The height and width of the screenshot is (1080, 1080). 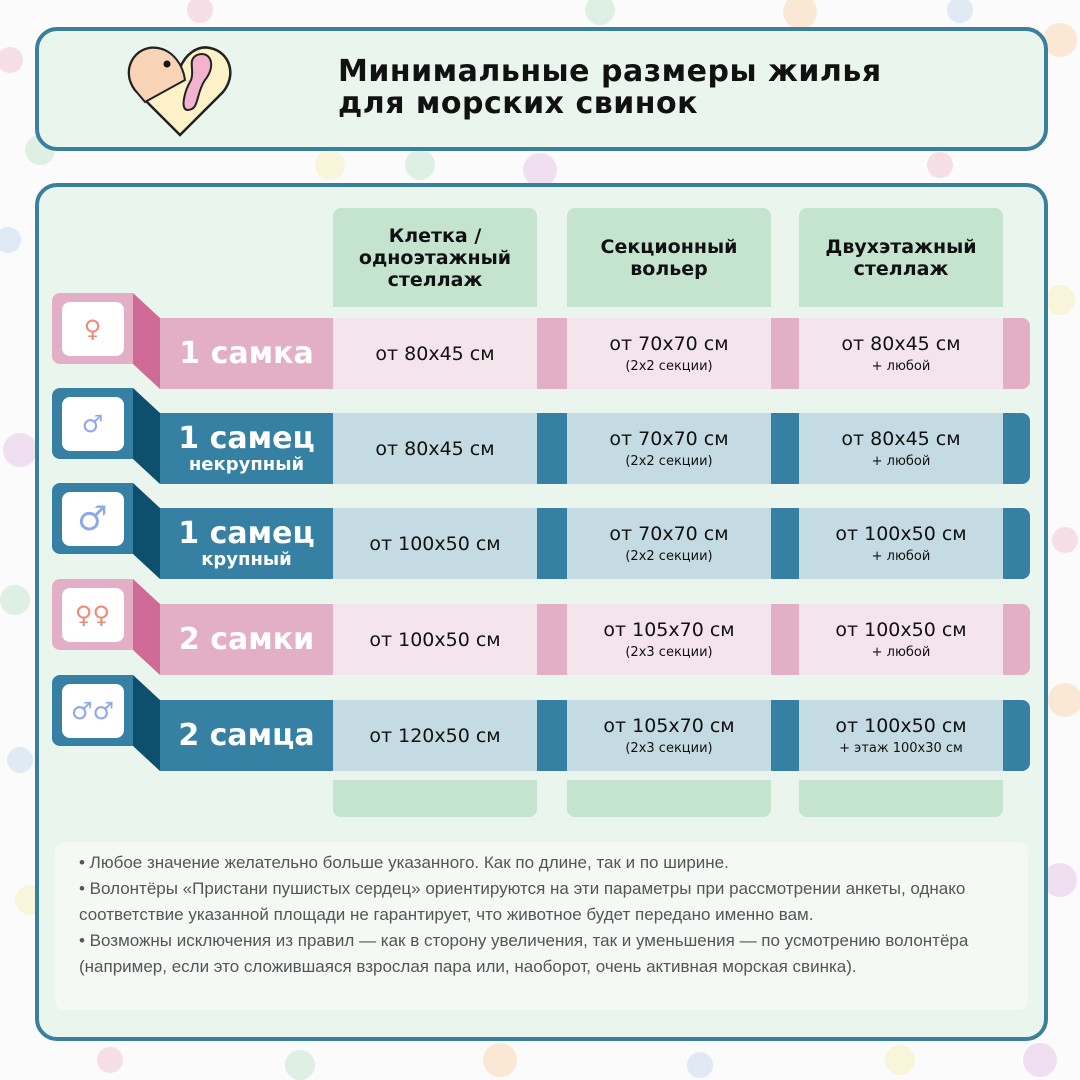 I want to click on row-icon-tab: ♂♂, so click(x=92, y=710).